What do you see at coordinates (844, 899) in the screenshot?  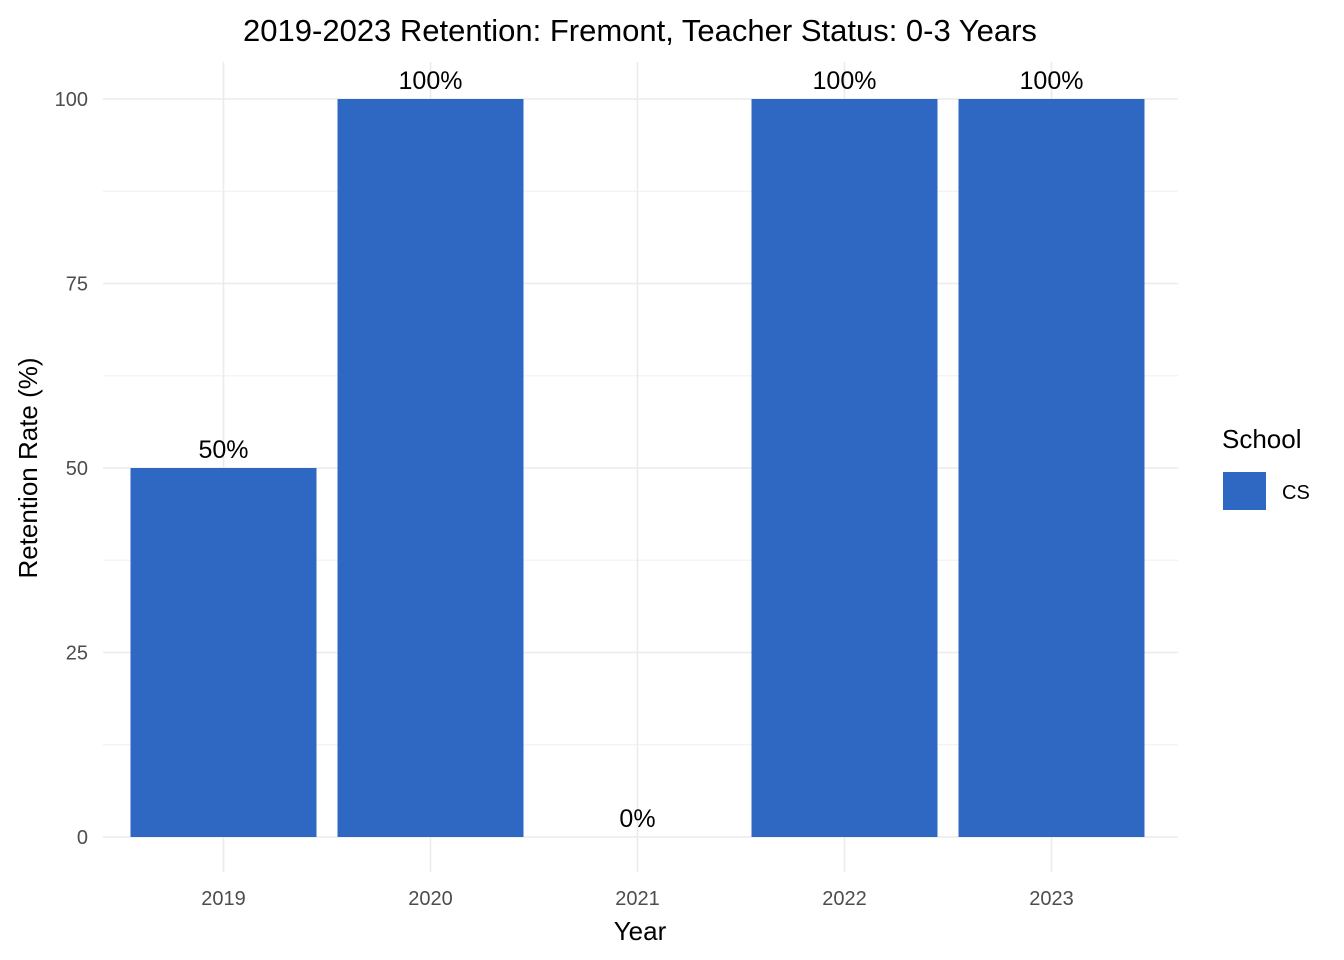 I see `x-tick-label: 2022` at bounding box center [844, 899].